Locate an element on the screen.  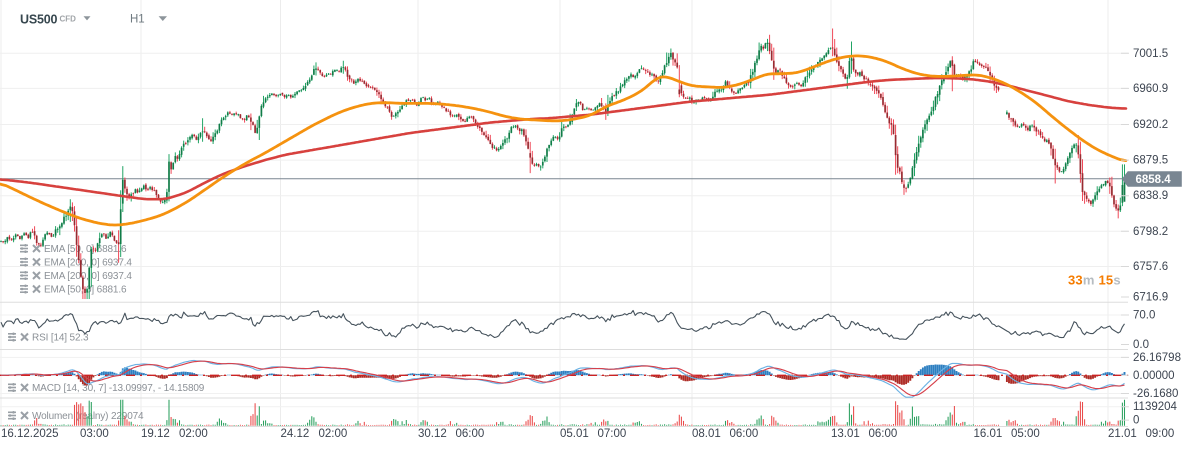
svg-text: H1 is located at coordinates (137, 20).